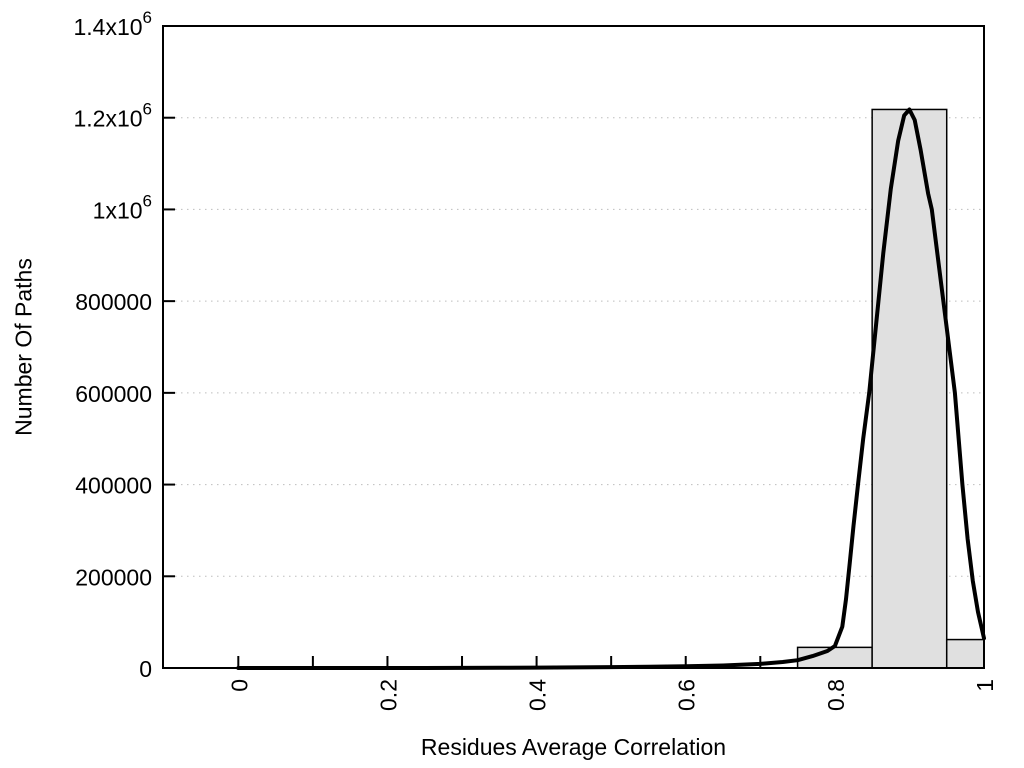 Image resolution: width=1024 pixels, height=768 pixels. Describe the element at coordinates (538, 695) in the screenshot. I see `x-tick-label: 0.4` at that location.